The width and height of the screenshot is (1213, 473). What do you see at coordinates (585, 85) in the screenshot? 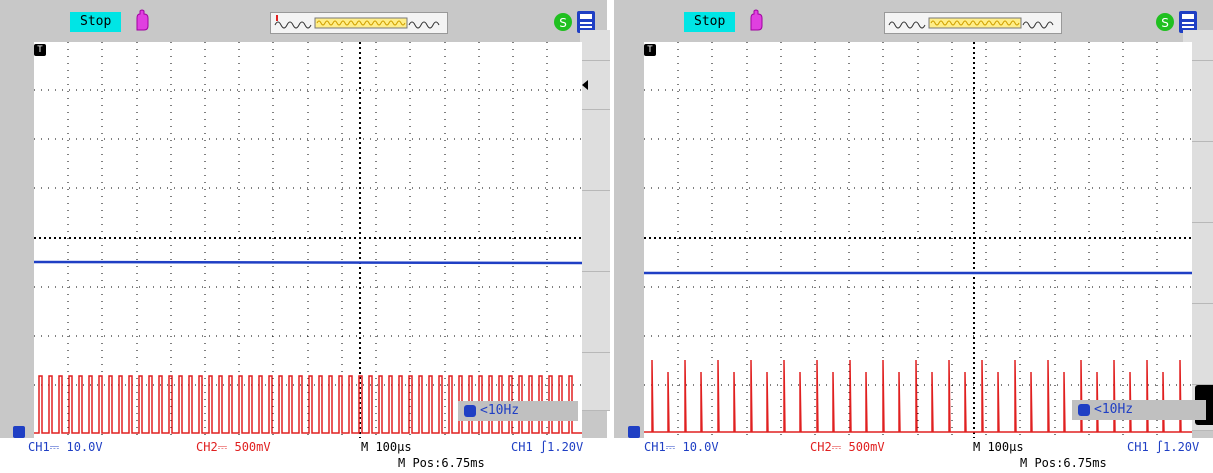
I see `menu-arrow-icon` at bounding box center [585, 85].